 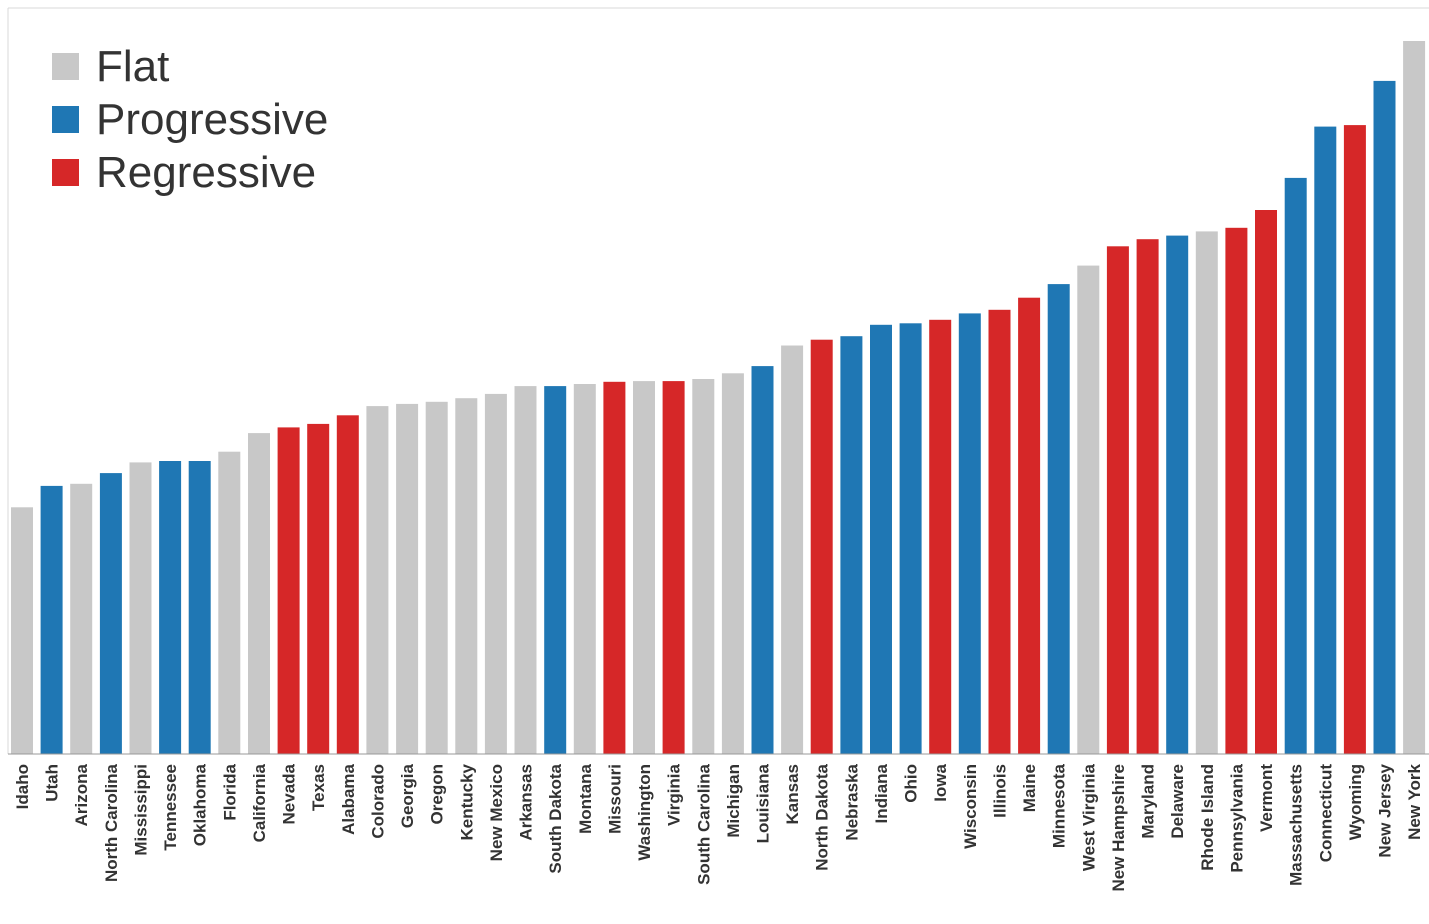 What do you see at coordinates (407, 795) in the screenshot?
I see `tick-label-georgia: Georgia` at bounding box center [407, 795].